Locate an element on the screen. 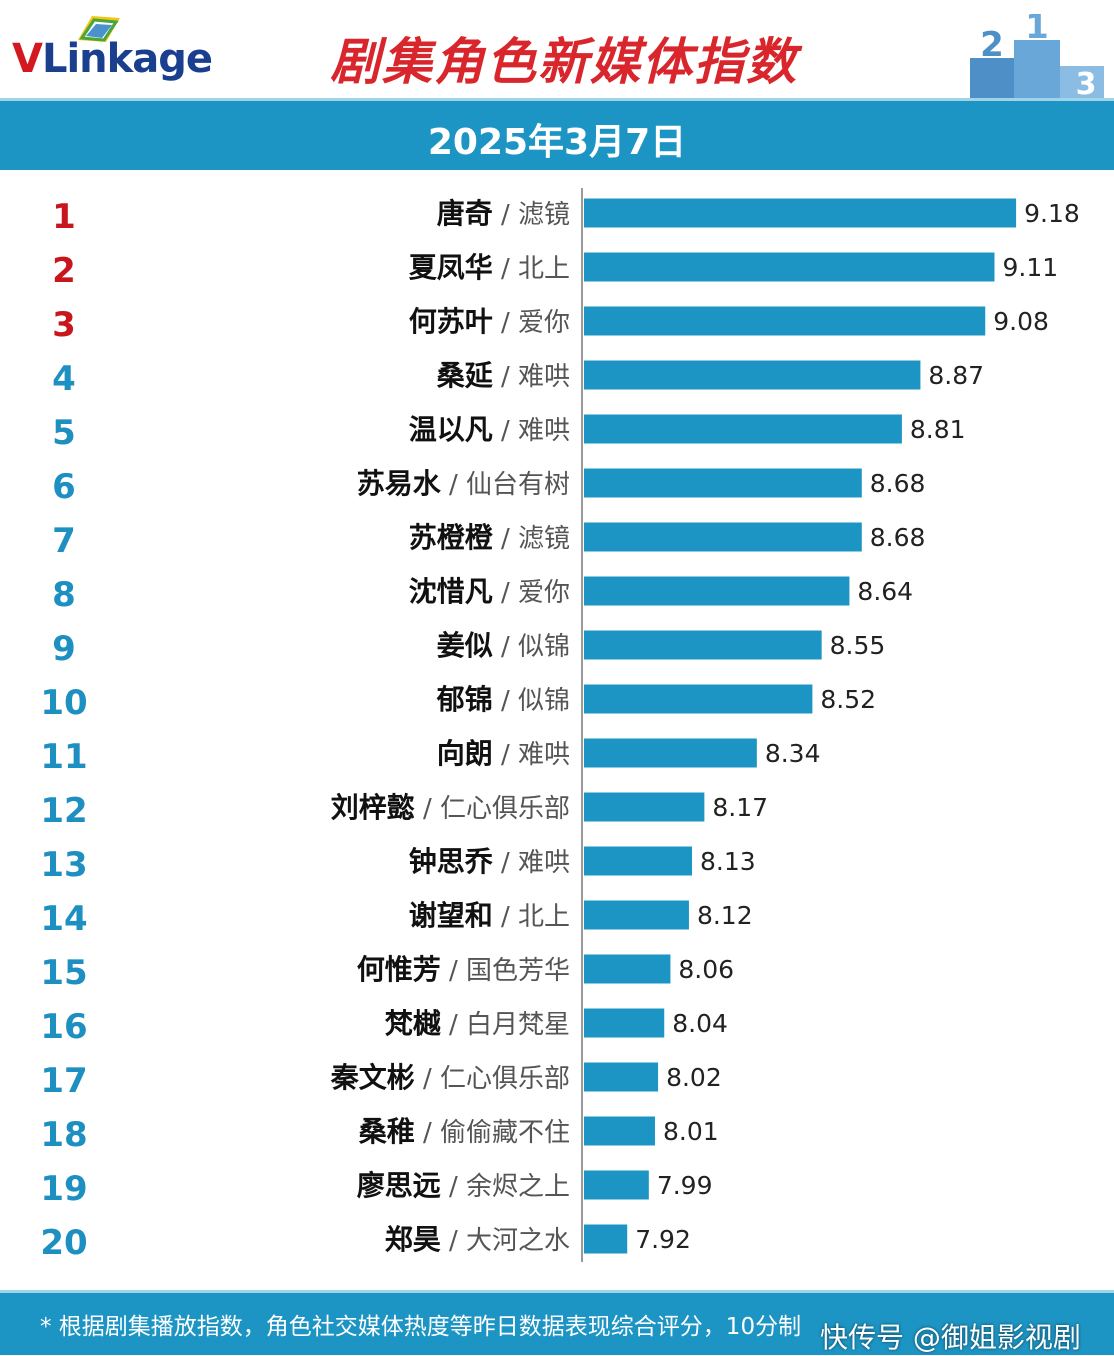  rank-label: 16 is located at coordinates (63, 1027).